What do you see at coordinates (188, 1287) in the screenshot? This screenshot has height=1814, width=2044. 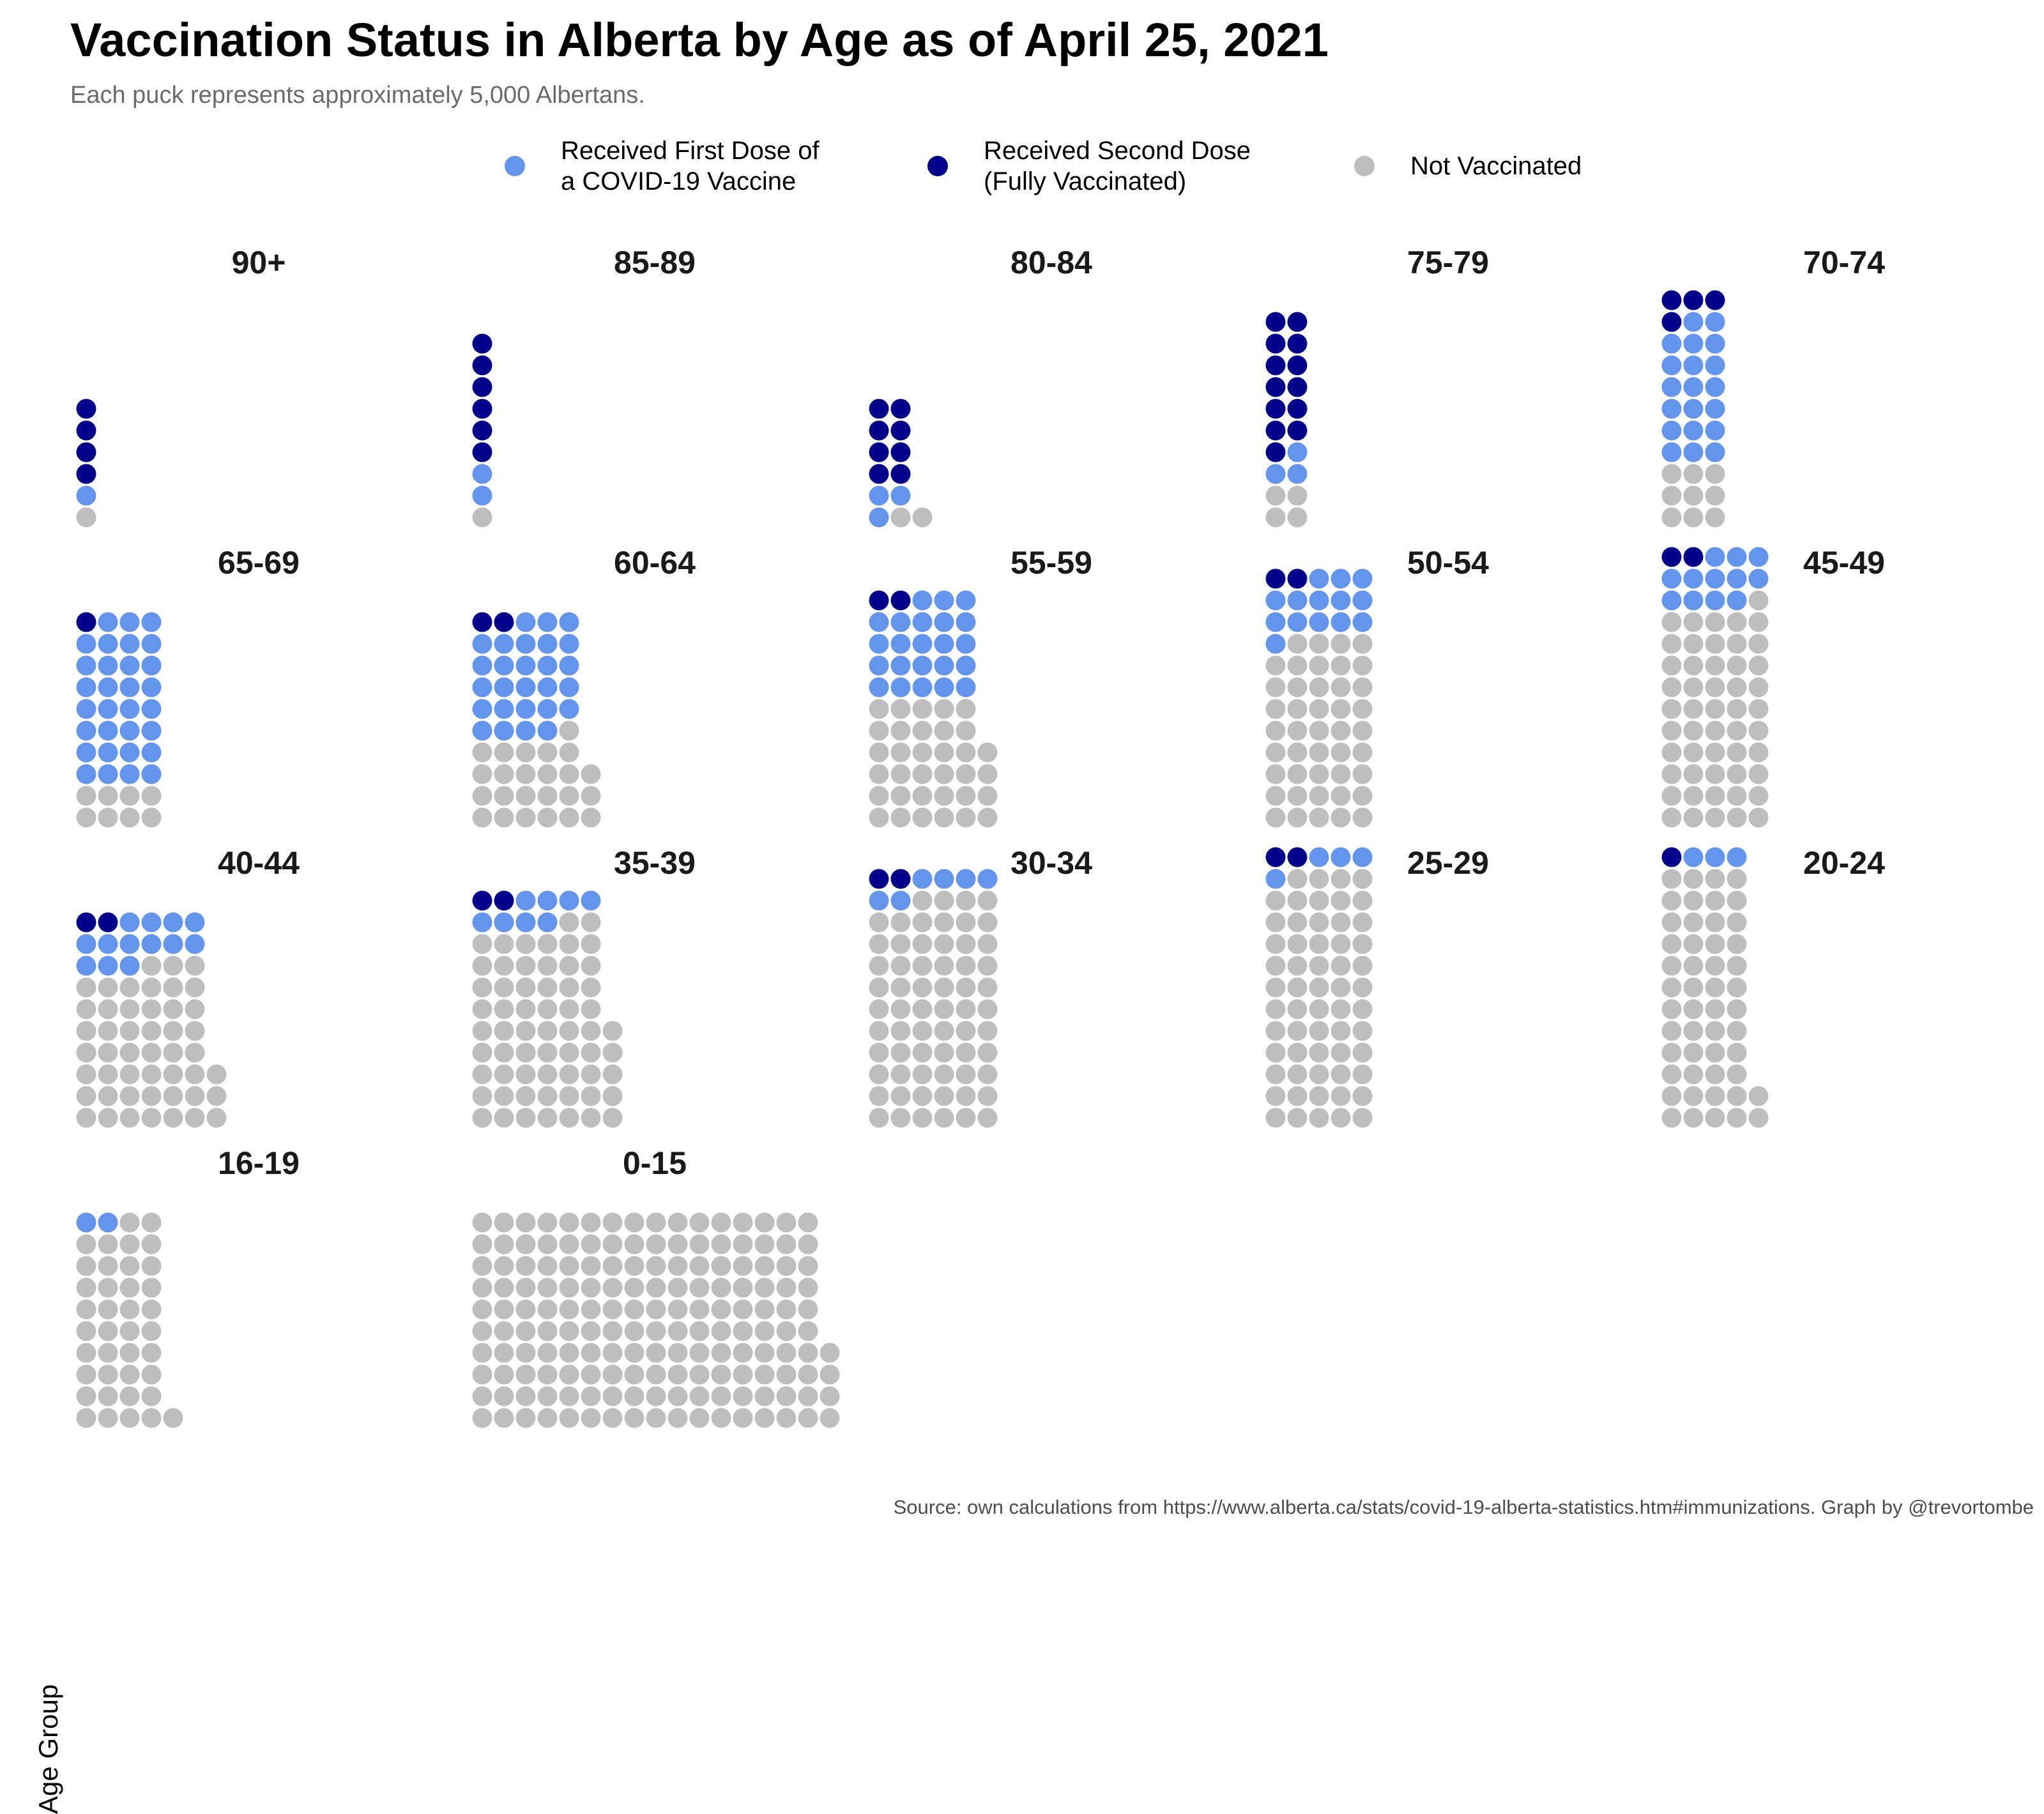 I see `panel-16-19: 16-19` at bounding box center [188, 1287].